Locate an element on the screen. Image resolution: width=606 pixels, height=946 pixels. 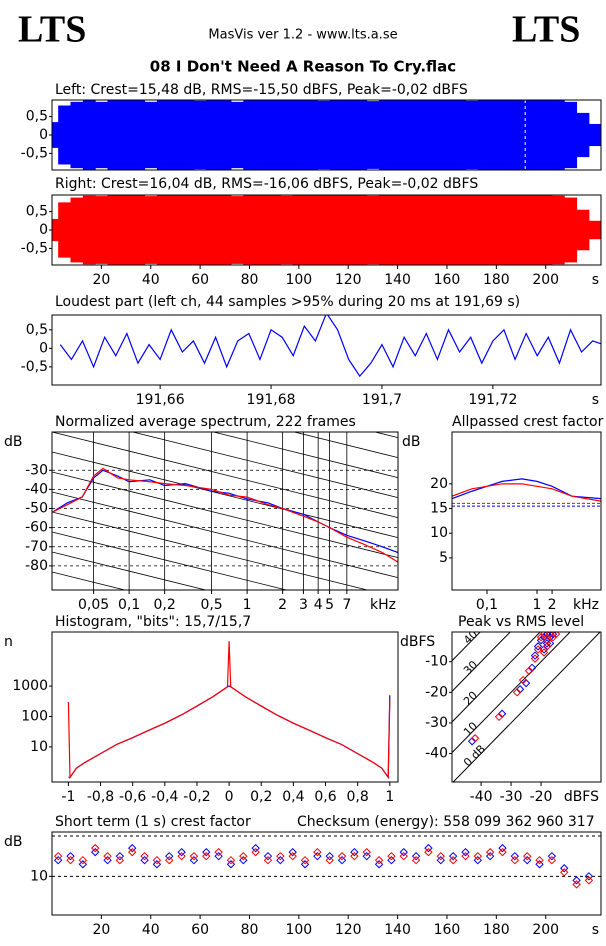
x-tick-label: 60 is located at coordinates (200, 930).